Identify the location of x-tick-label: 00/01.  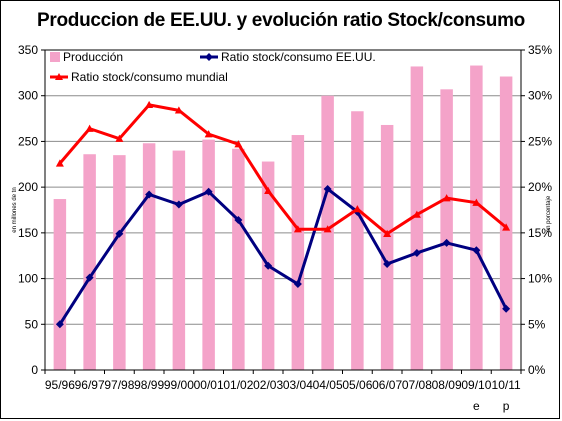
(209, 385).